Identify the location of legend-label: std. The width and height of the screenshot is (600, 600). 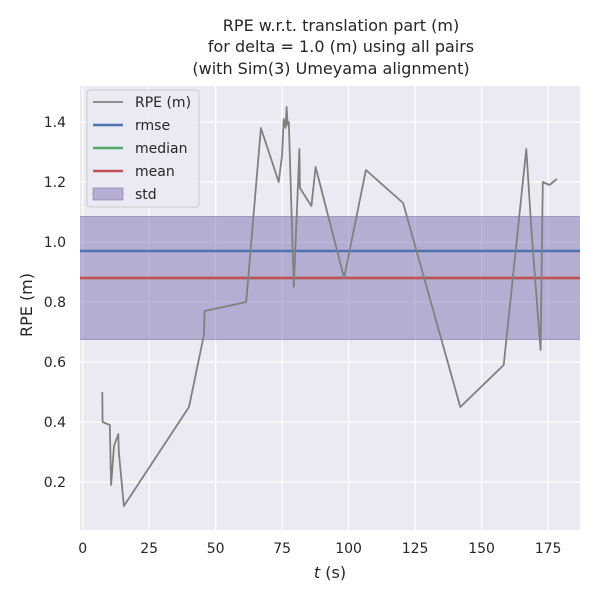
(146, 195).